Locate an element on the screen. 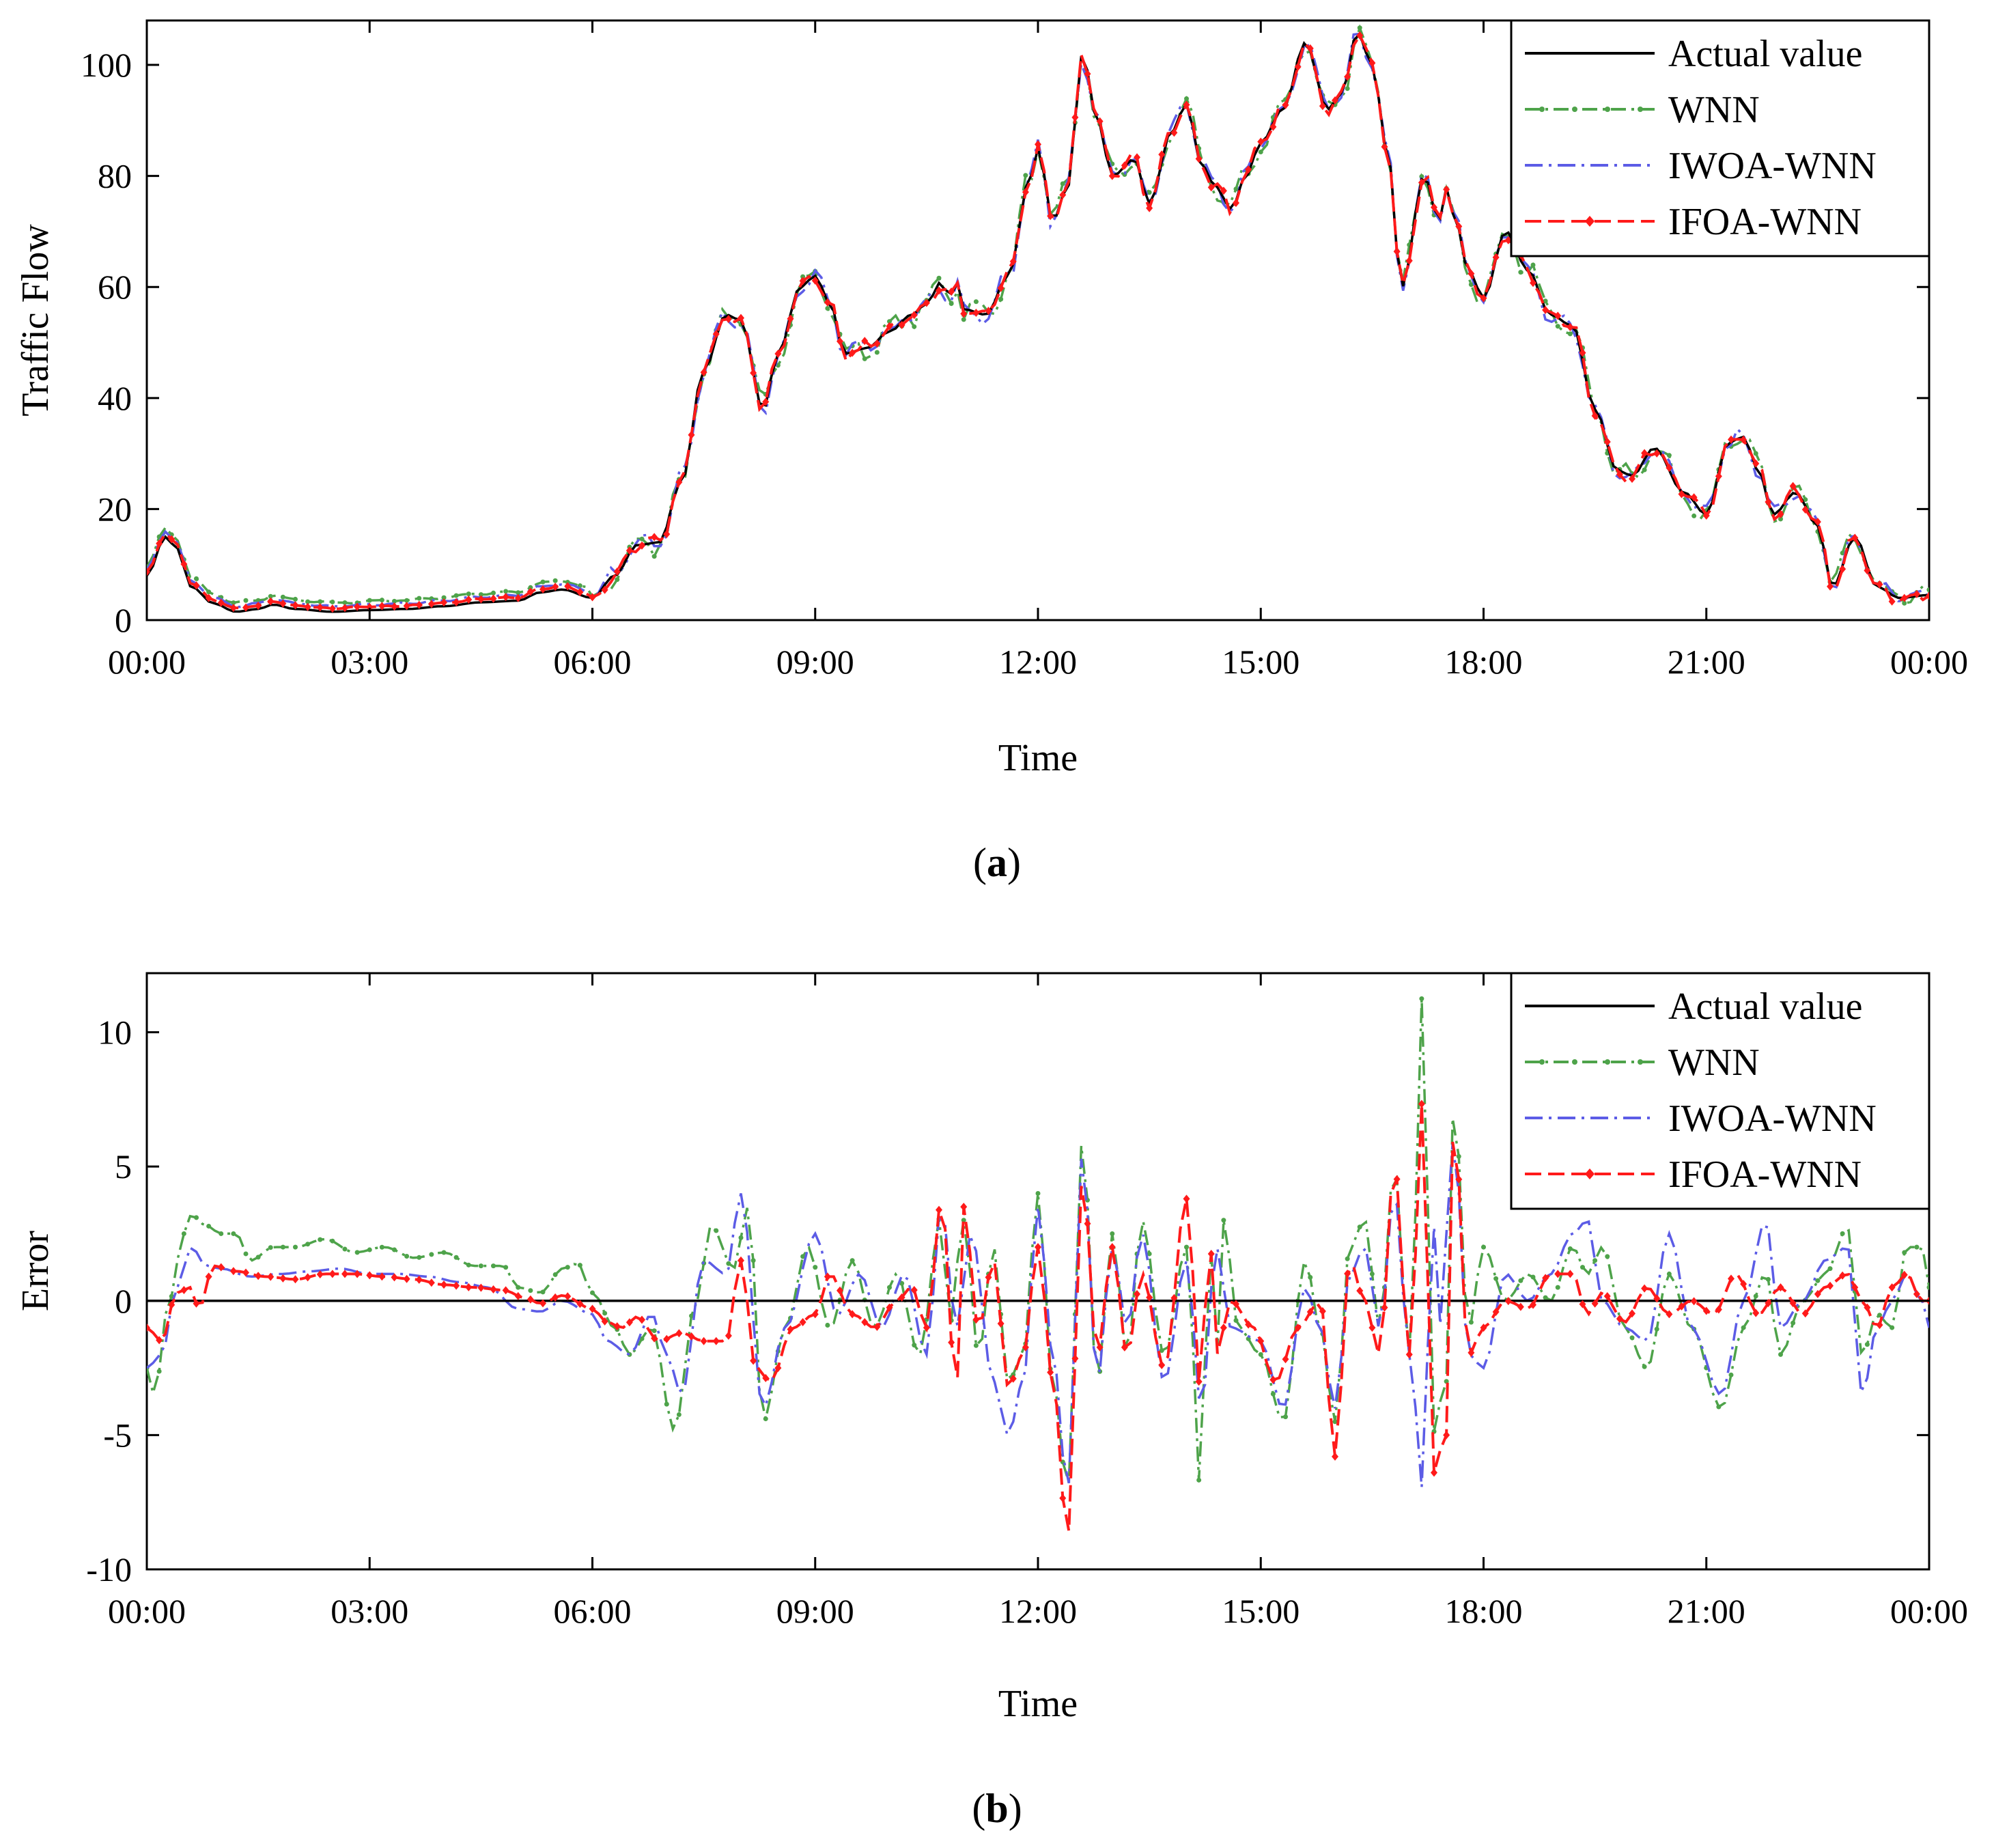  legend-actual: Actual value is located at coordinates (1694, 1006).